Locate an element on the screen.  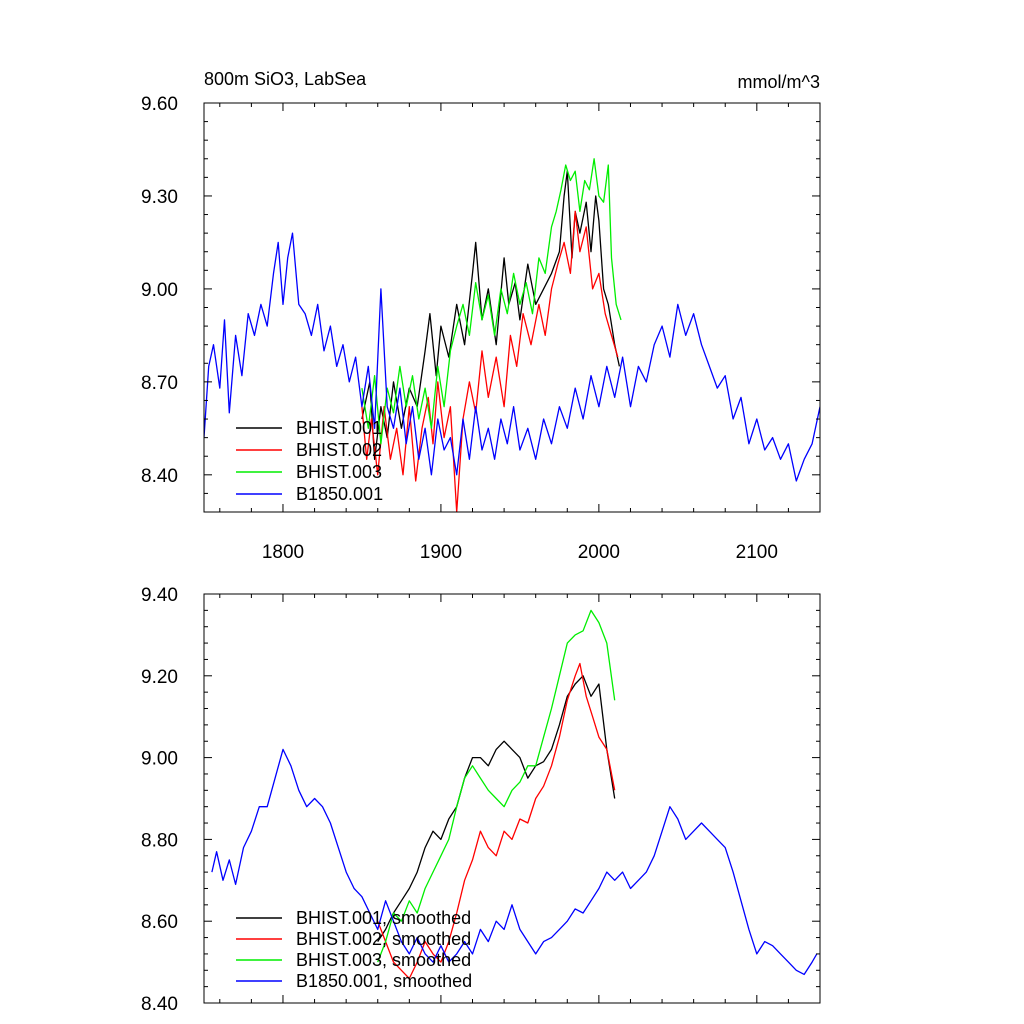
x-tick-label: 1900 is located at coordinates (441, 552).